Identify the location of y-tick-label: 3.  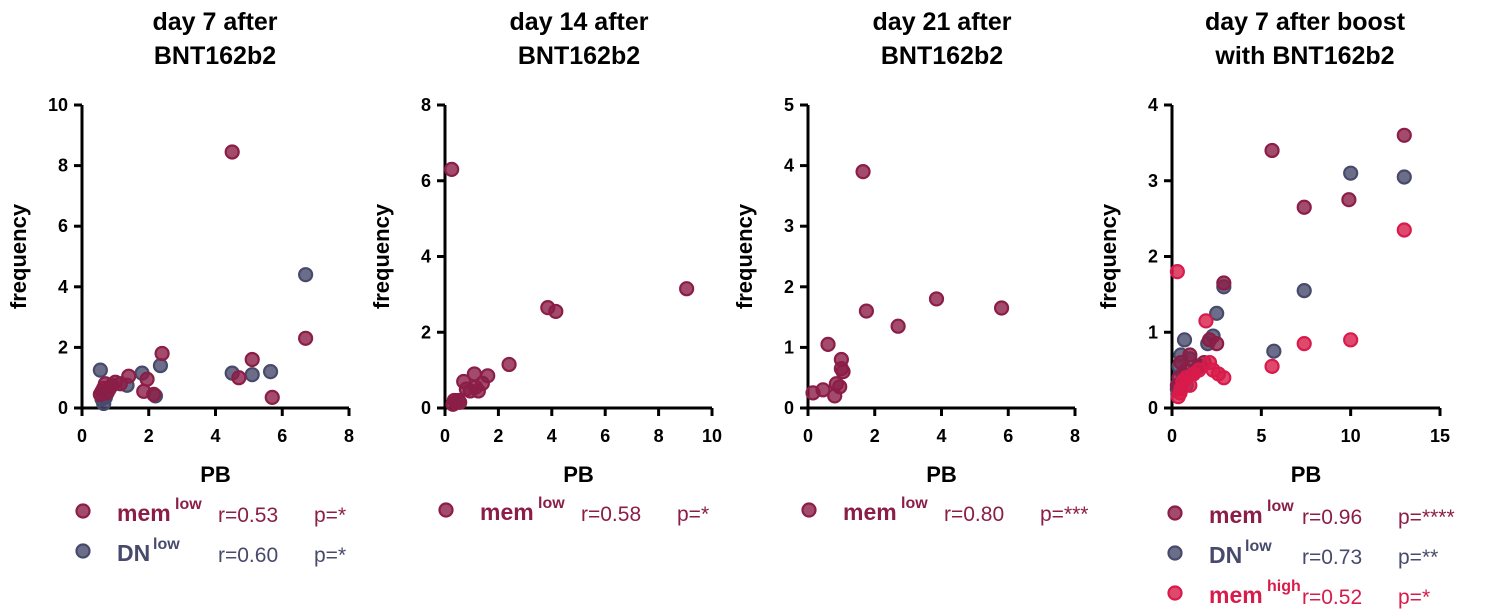
(789, 226).